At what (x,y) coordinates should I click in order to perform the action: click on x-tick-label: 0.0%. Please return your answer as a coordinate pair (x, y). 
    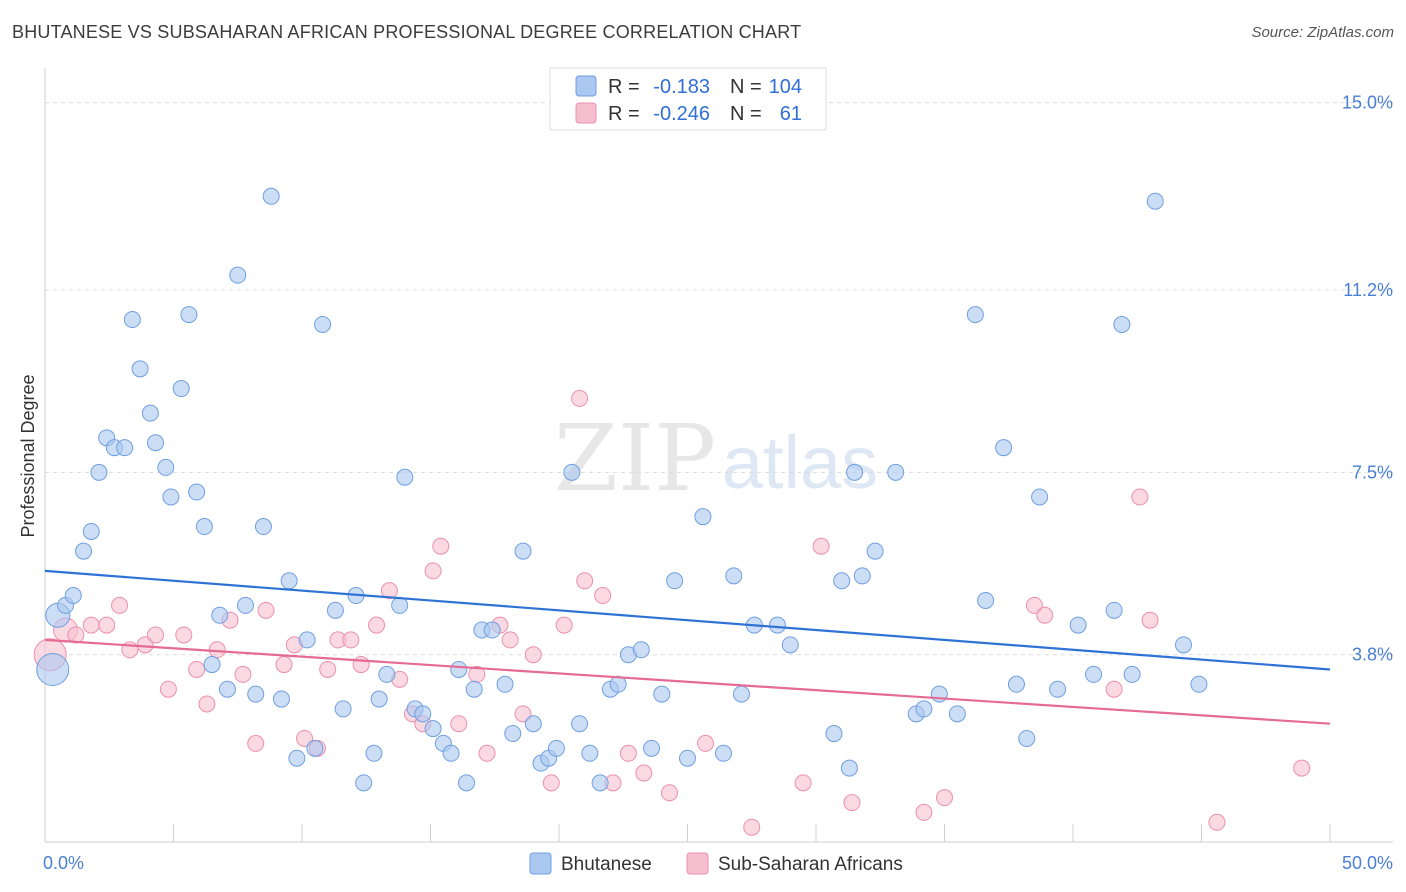
    Looking at the image, I should click on (63, 863).